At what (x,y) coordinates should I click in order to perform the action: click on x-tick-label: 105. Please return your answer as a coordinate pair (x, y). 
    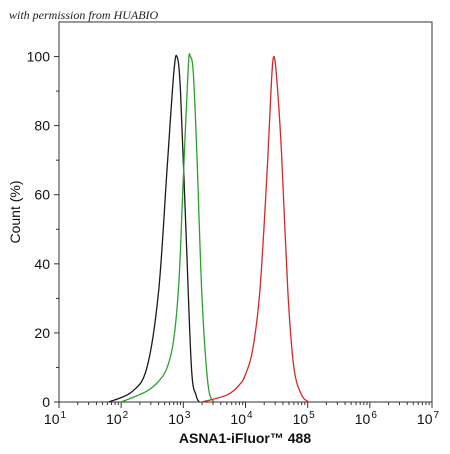
    Looking at the image, I should click on (304, 418).